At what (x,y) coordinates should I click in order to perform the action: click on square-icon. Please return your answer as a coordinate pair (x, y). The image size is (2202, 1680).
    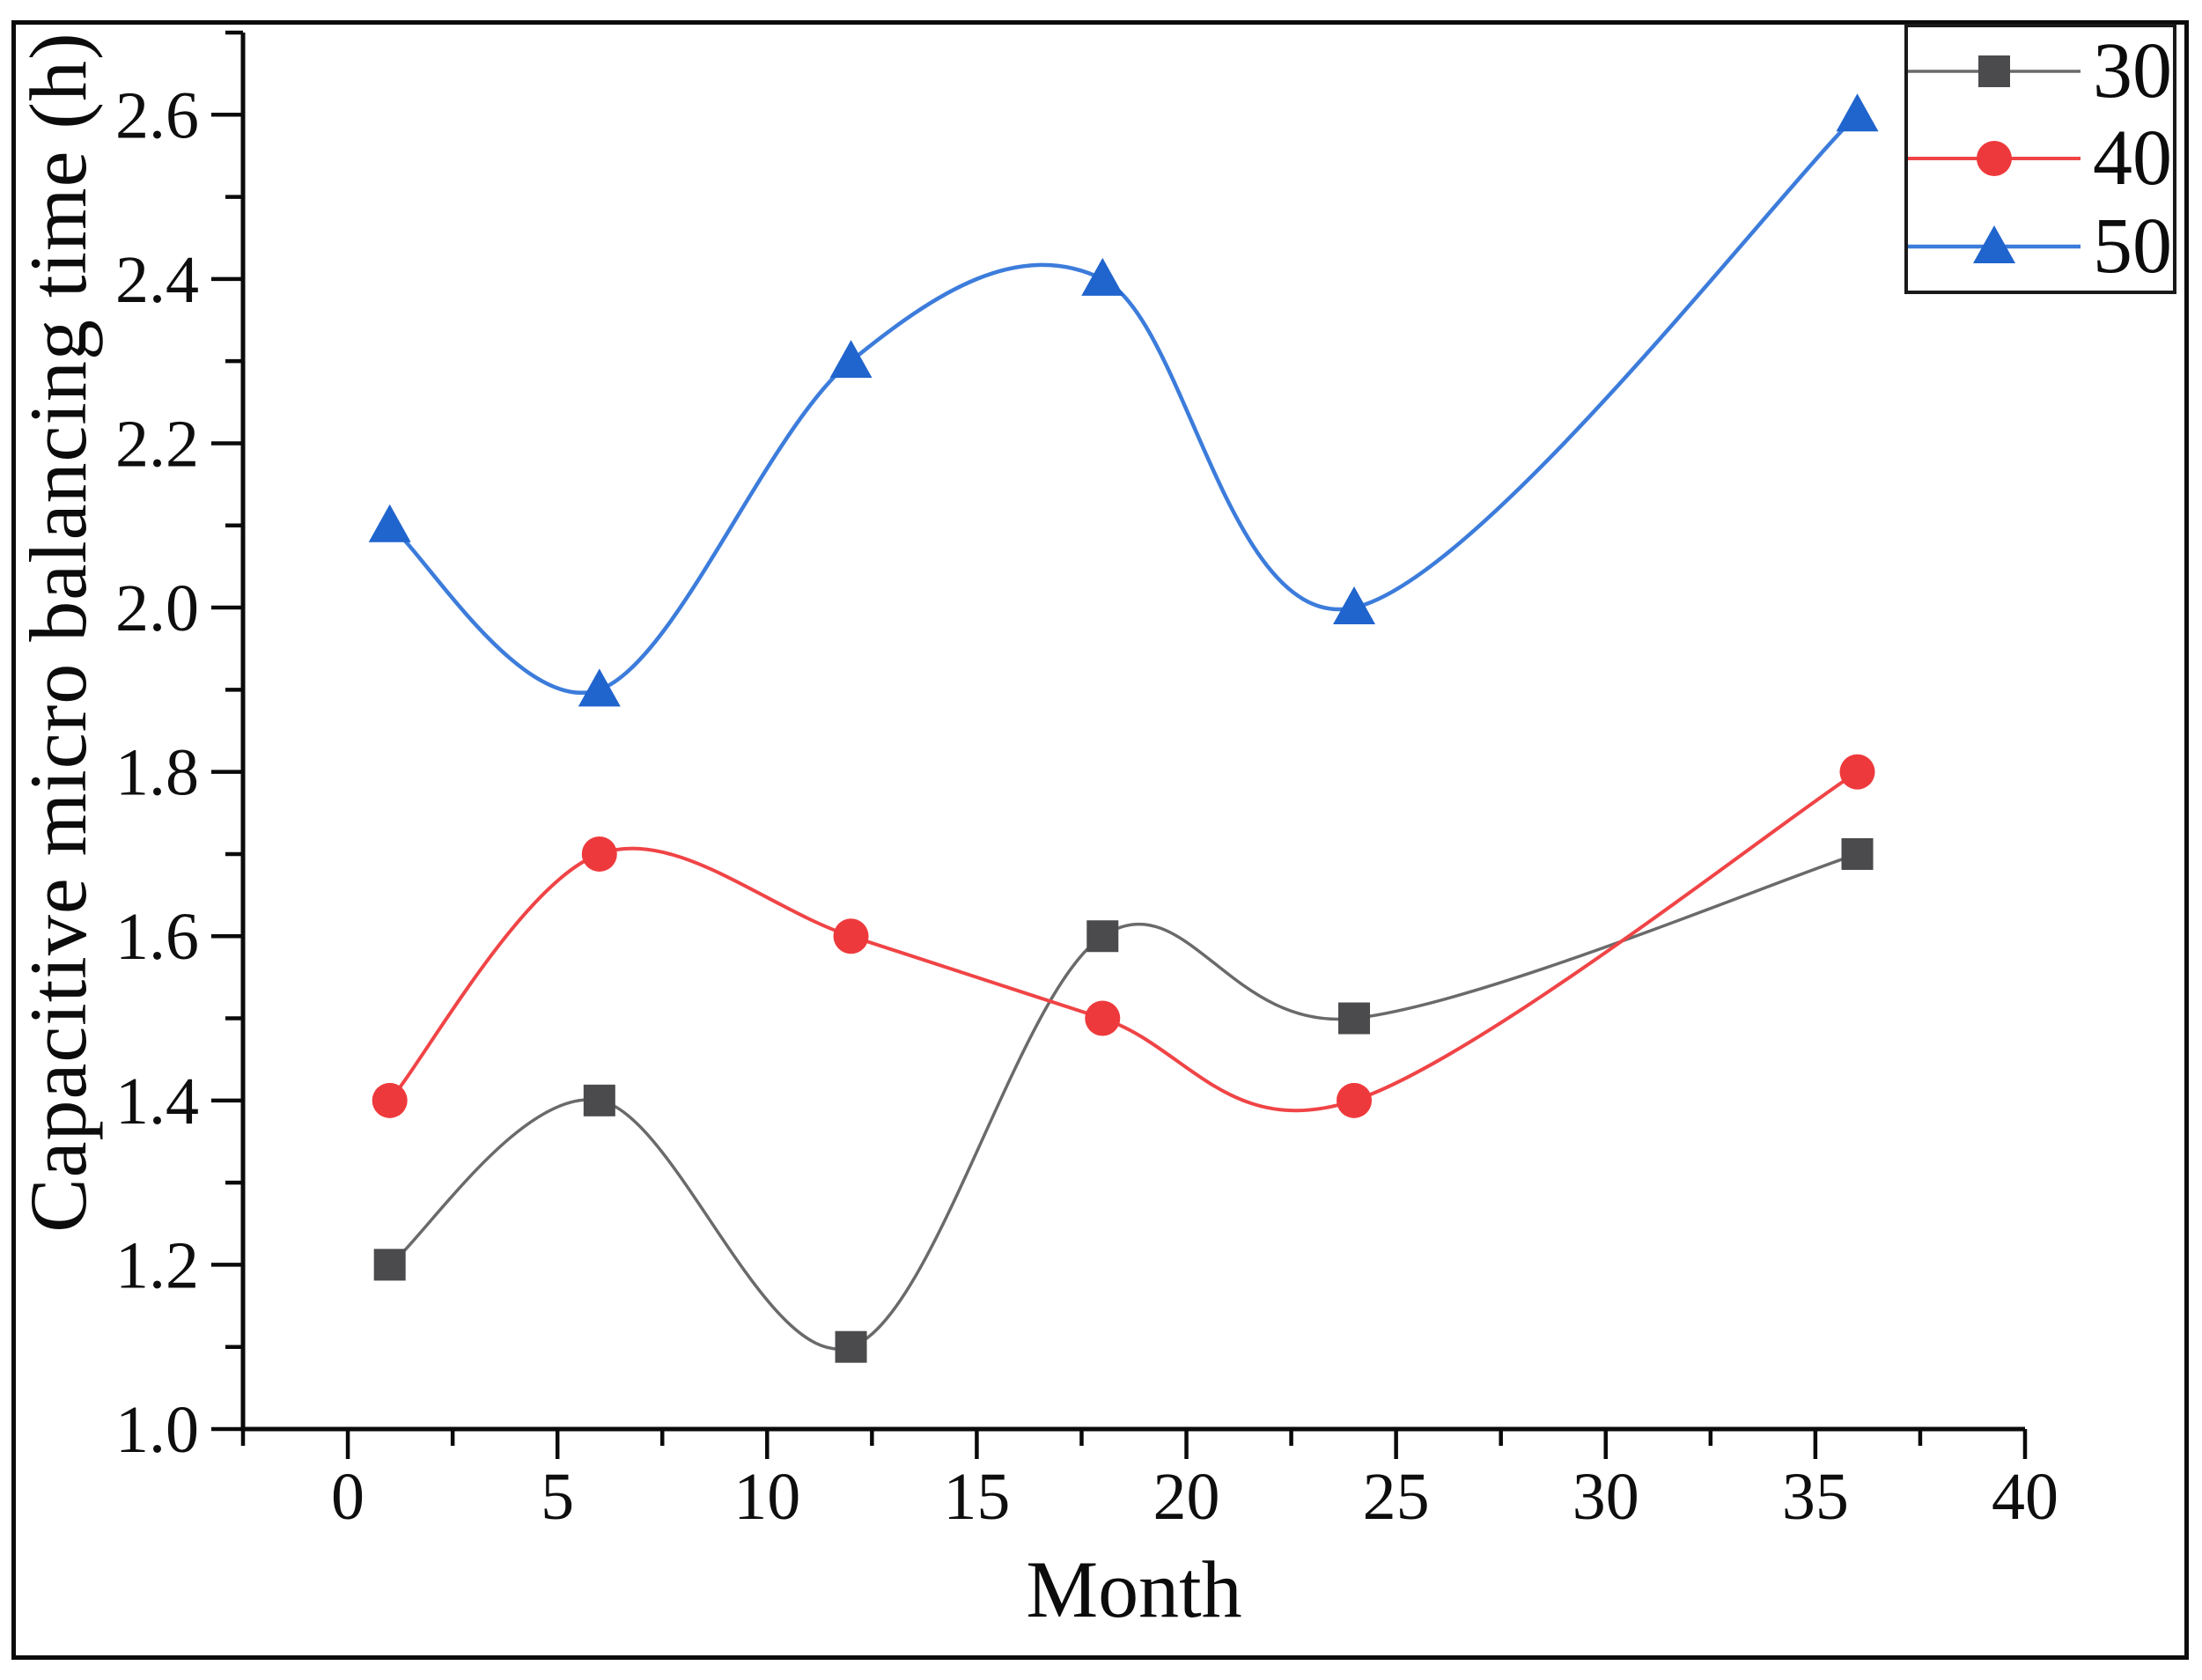
    Looking at the image, I should click on (1994, 71).